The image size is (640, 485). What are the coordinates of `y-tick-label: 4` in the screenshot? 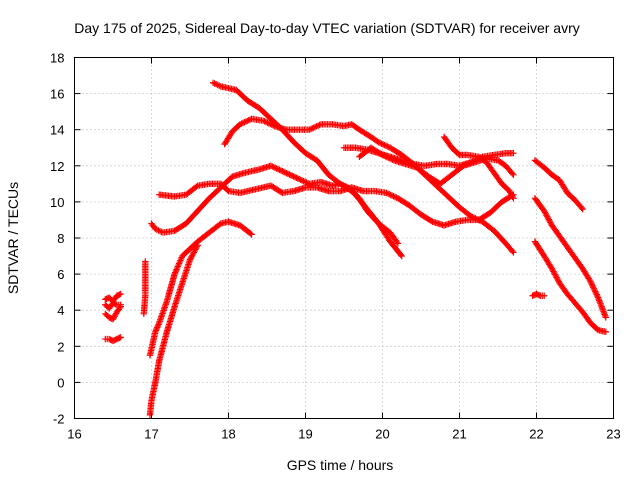 It's located at (60, 310).